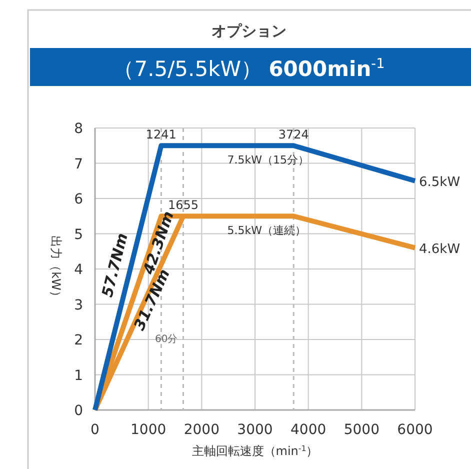 This screenshot has width=471, height=469. Describe the element at coordinates (268, 160) in the screenshot. I see `annotation: 7.5kW（15分）` at that location.